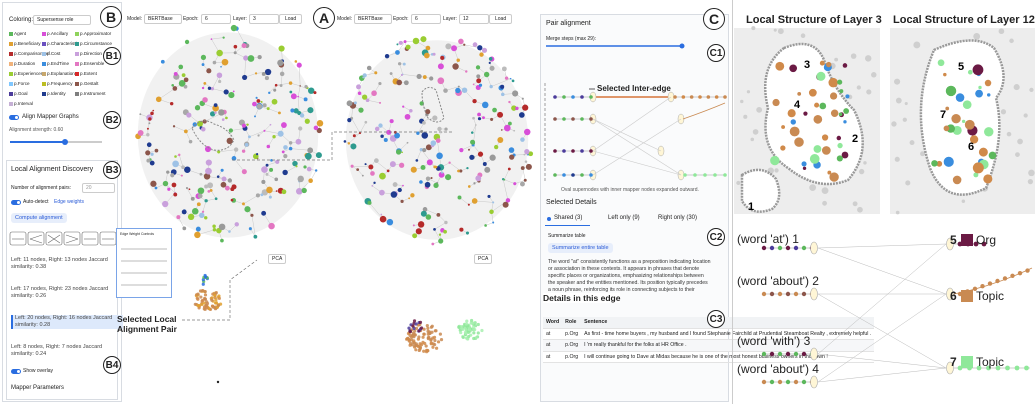 This screenshot has width=1035, height=404. I want to click on toolbar-select: 12, so click(474, 19).